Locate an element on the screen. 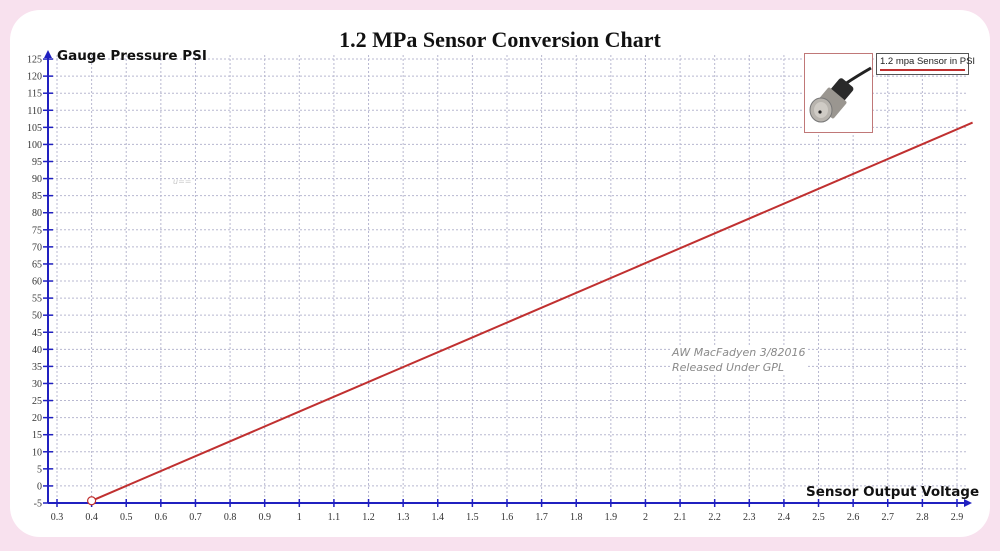 This screenshot has width=1000, height=551. svg-text: 120 is located at coordinates (34, 77).